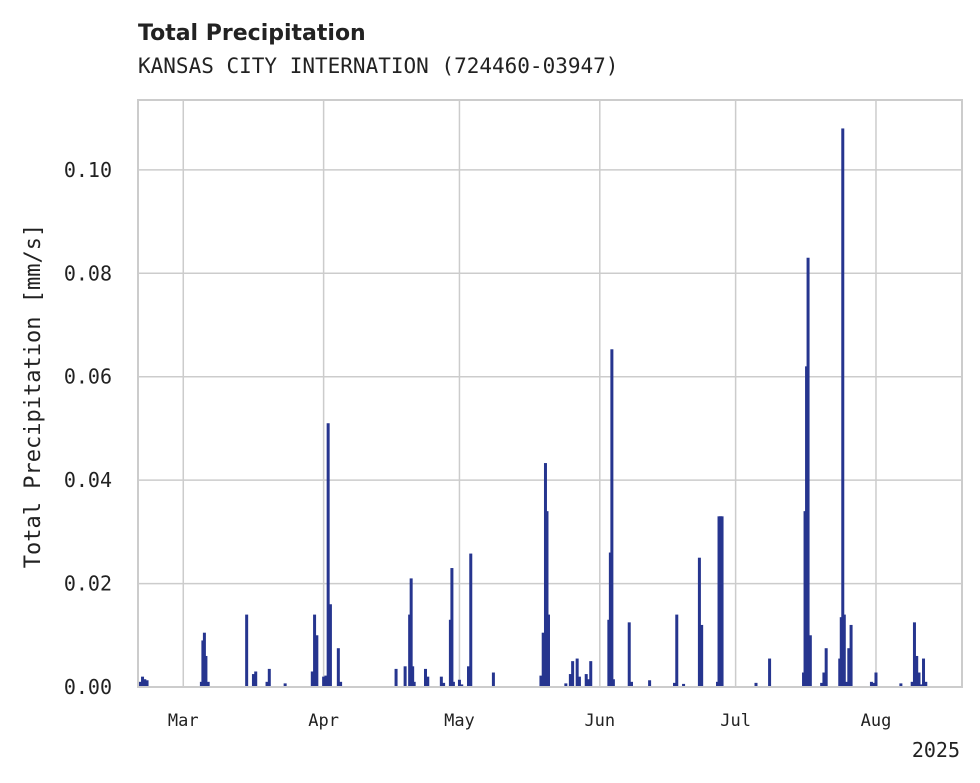 This screenshot has height=783, width=980. Describe the element at coordinates (33, 396) in the screenshot. I see `y-axis-label: Total Precipitation [mm/s]` at that location.